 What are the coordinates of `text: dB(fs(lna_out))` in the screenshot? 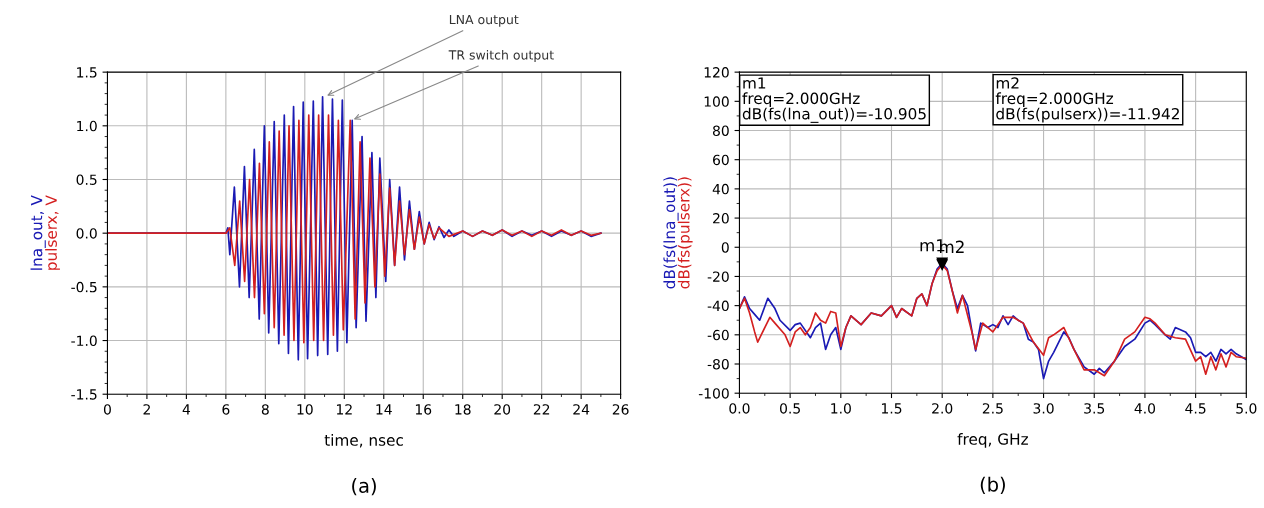 It's located at (671, 233).